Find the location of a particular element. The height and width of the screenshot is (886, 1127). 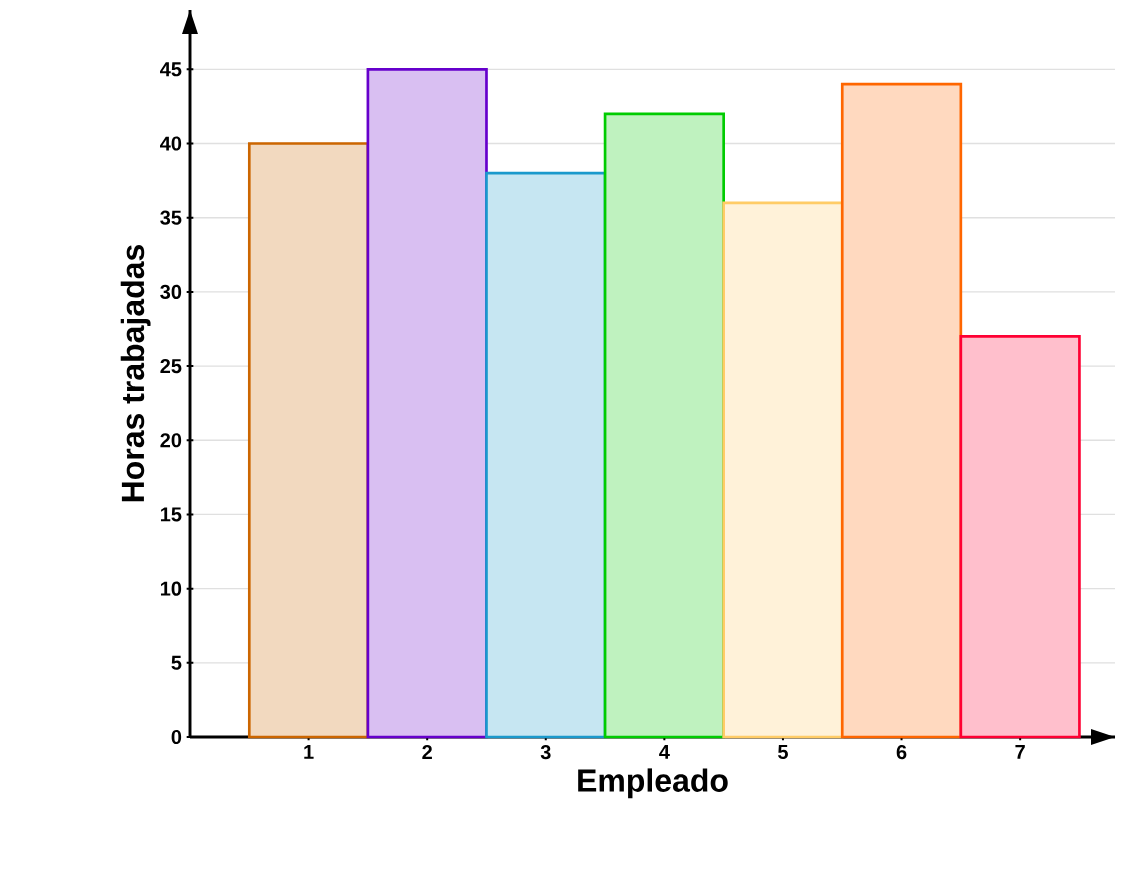

y-tick-label: 40 is located at coordinates (171, 143).